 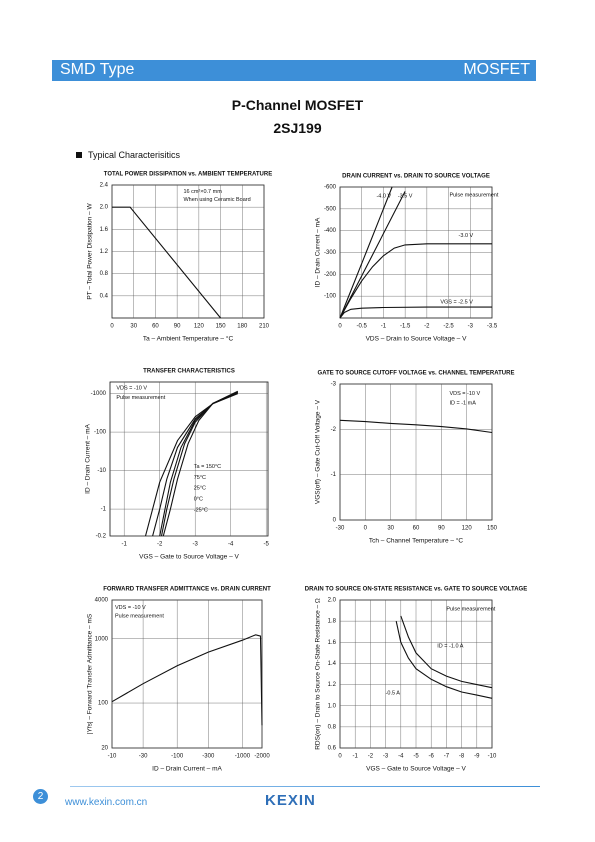 I want to click on annotation: ID = -1 mA, so click(x=462, y=403).